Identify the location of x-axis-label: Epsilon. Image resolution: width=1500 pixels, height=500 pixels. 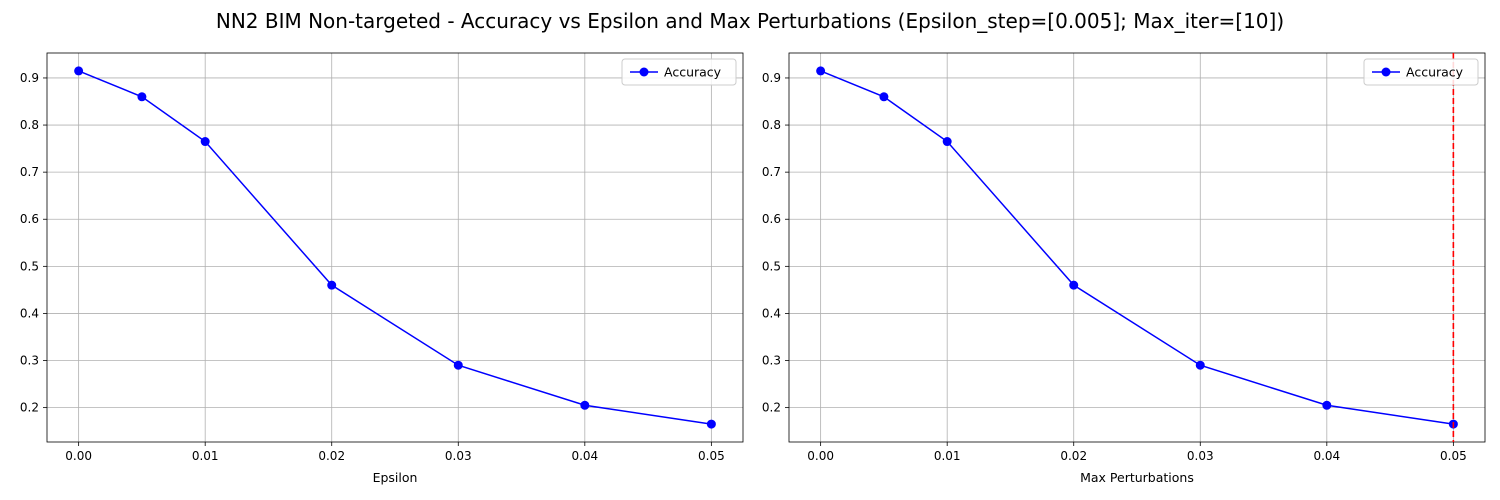
(395, 477).